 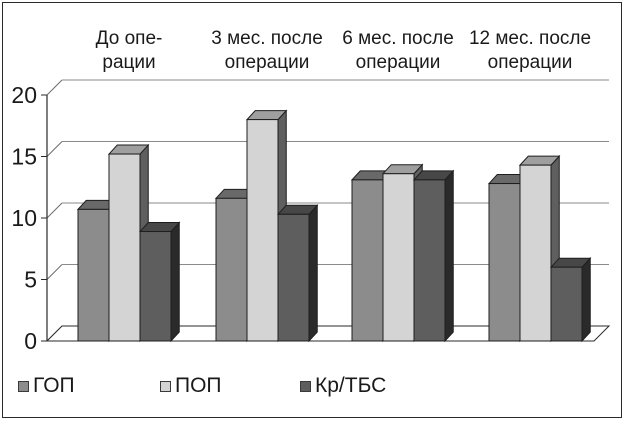 I want to click on legend-label-kr-tbs: Кр/ТБС, so click(x=351, y=385).